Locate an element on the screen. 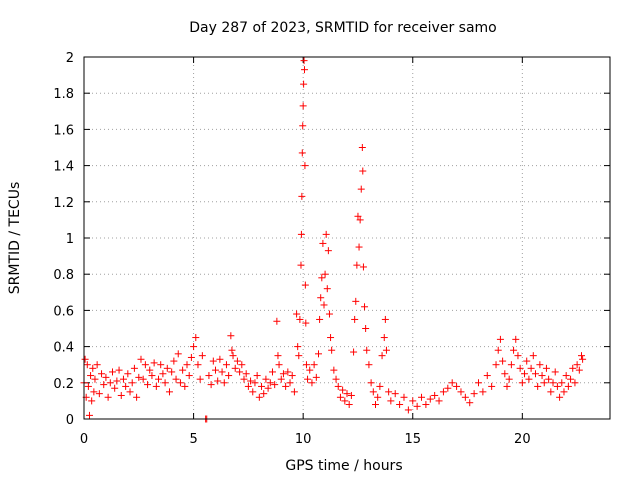 The height and width of the screenshot is (480, 640). y-tick-label: 1.8 is located at coordinates (63, 94).